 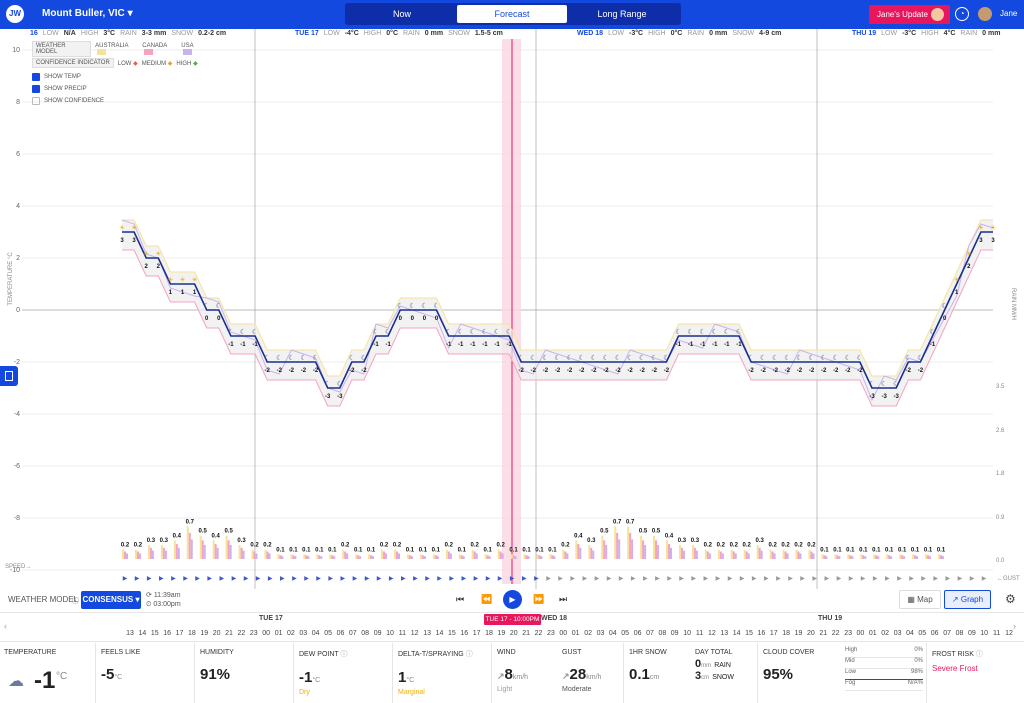 What do you see at coordinates (967, 599) in the screenshot?
I see `graph-view-button: ↗ Graph` at bounding box center [967, 599].